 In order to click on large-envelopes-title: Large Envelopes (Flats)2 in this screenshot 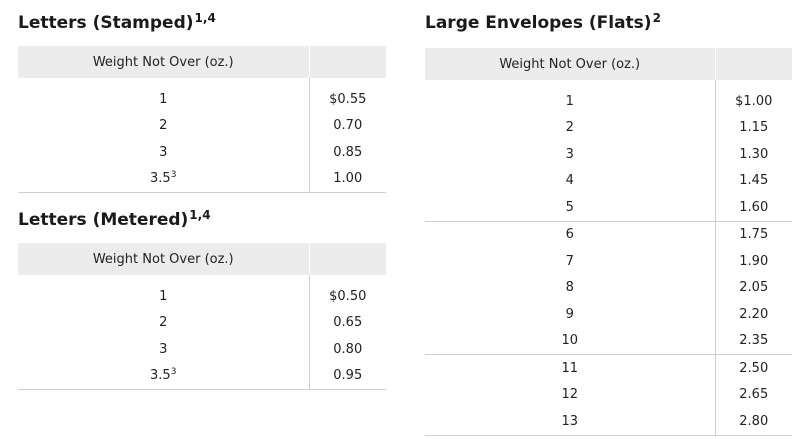, I will do `click(543, 22)`.